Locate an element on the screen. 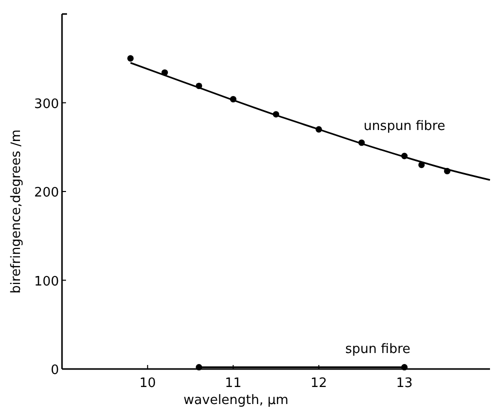 Image resolution: width=494 pixels, height=407 pixels. y-tick-label: 100 is located at coordinates (46, 282).